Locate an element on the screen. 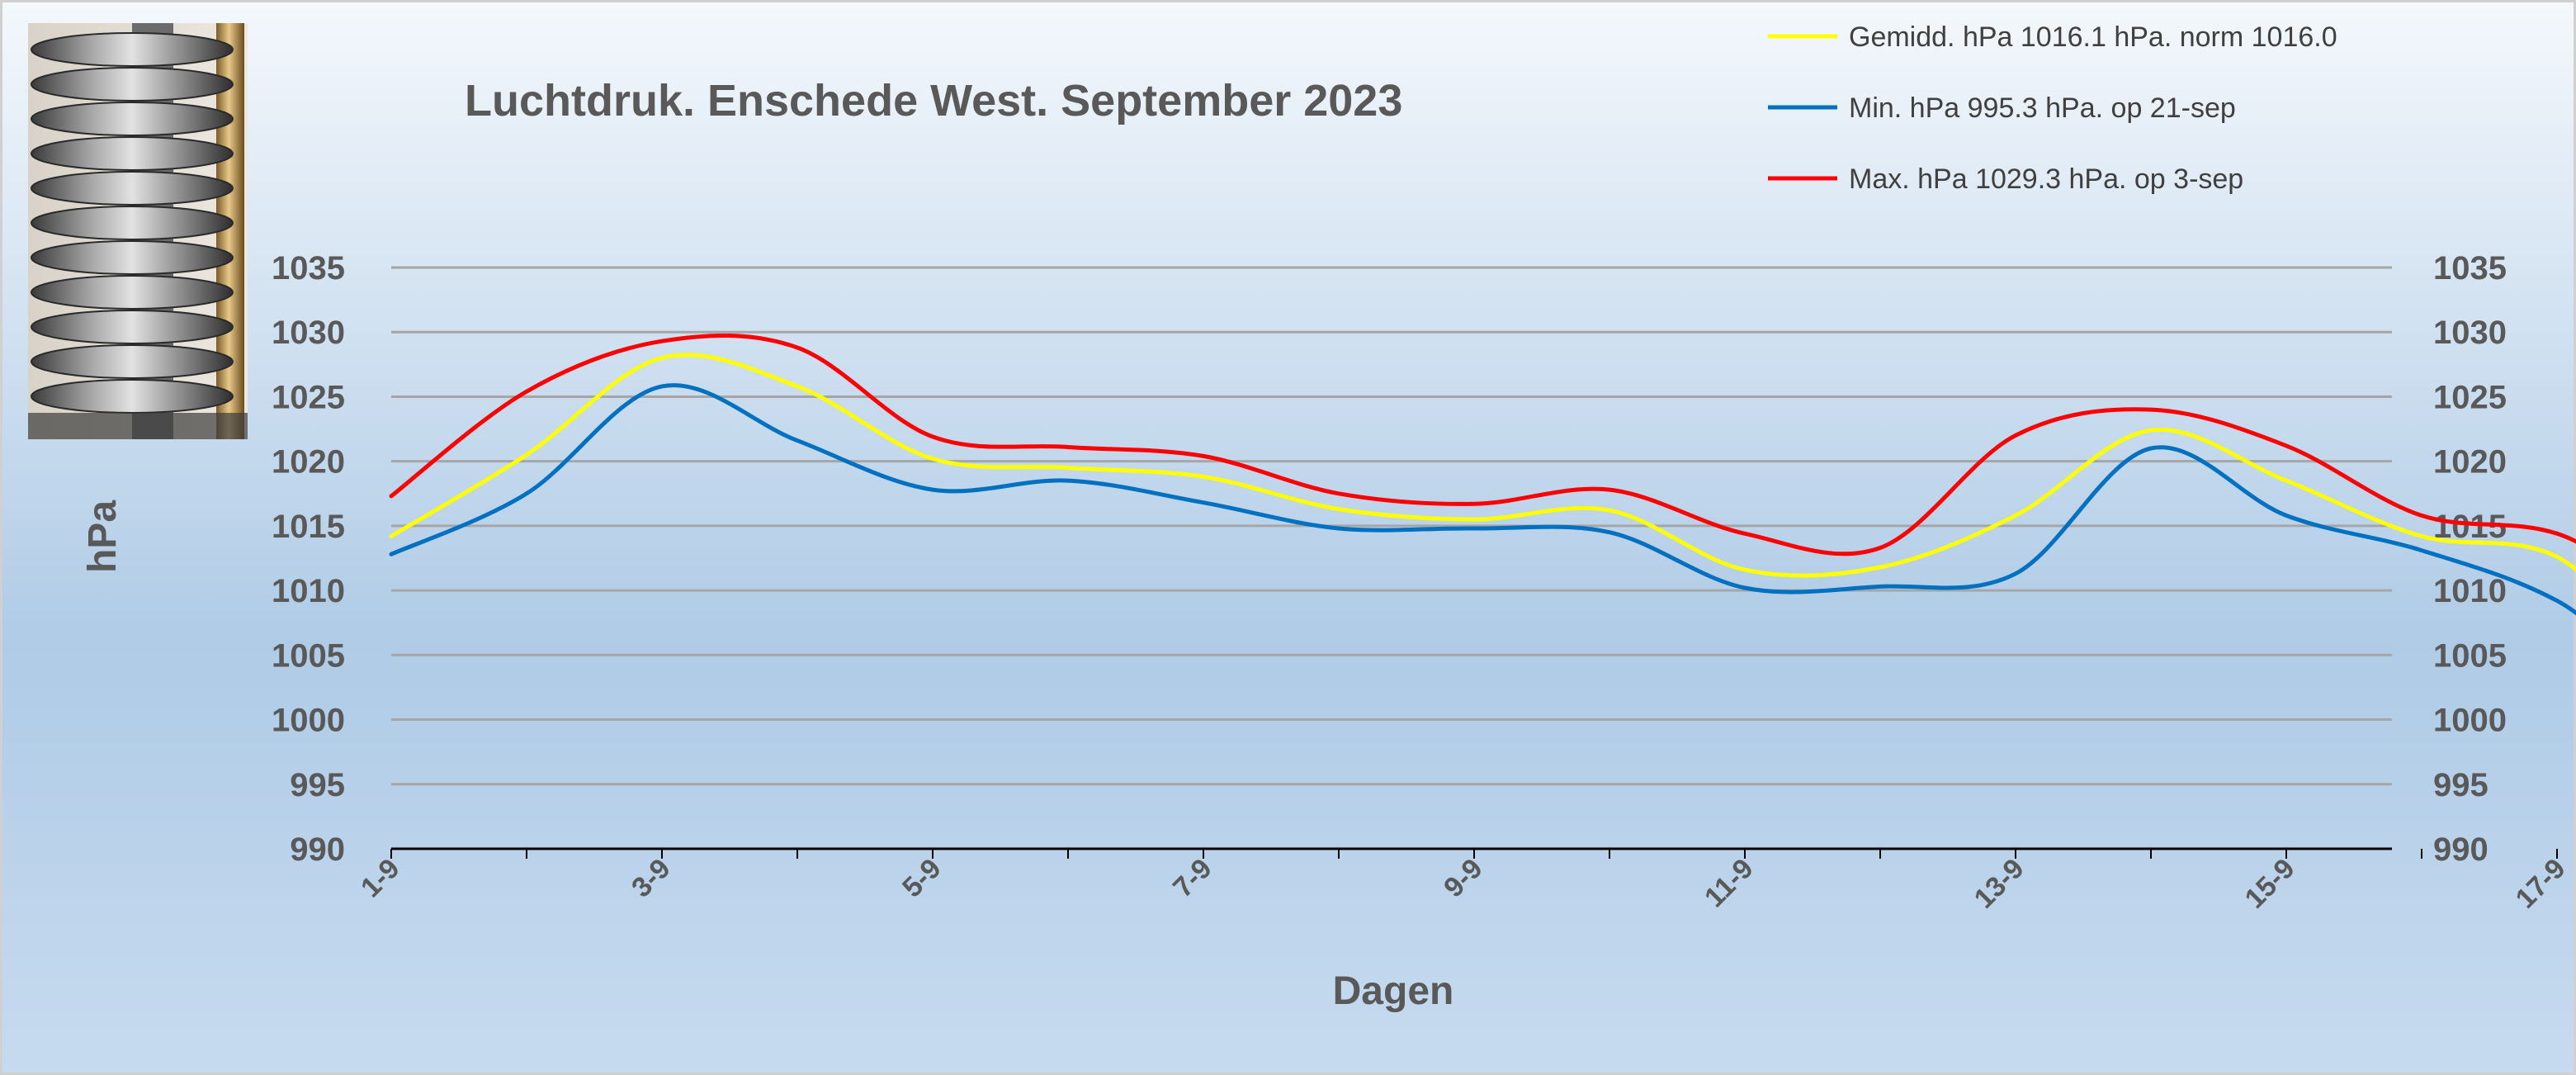 The image size is (2576, 1075). legend-entry-max-label: Max. hPa 1029.3 hPa. op 3-sep is located at coordinates (2046, 179).